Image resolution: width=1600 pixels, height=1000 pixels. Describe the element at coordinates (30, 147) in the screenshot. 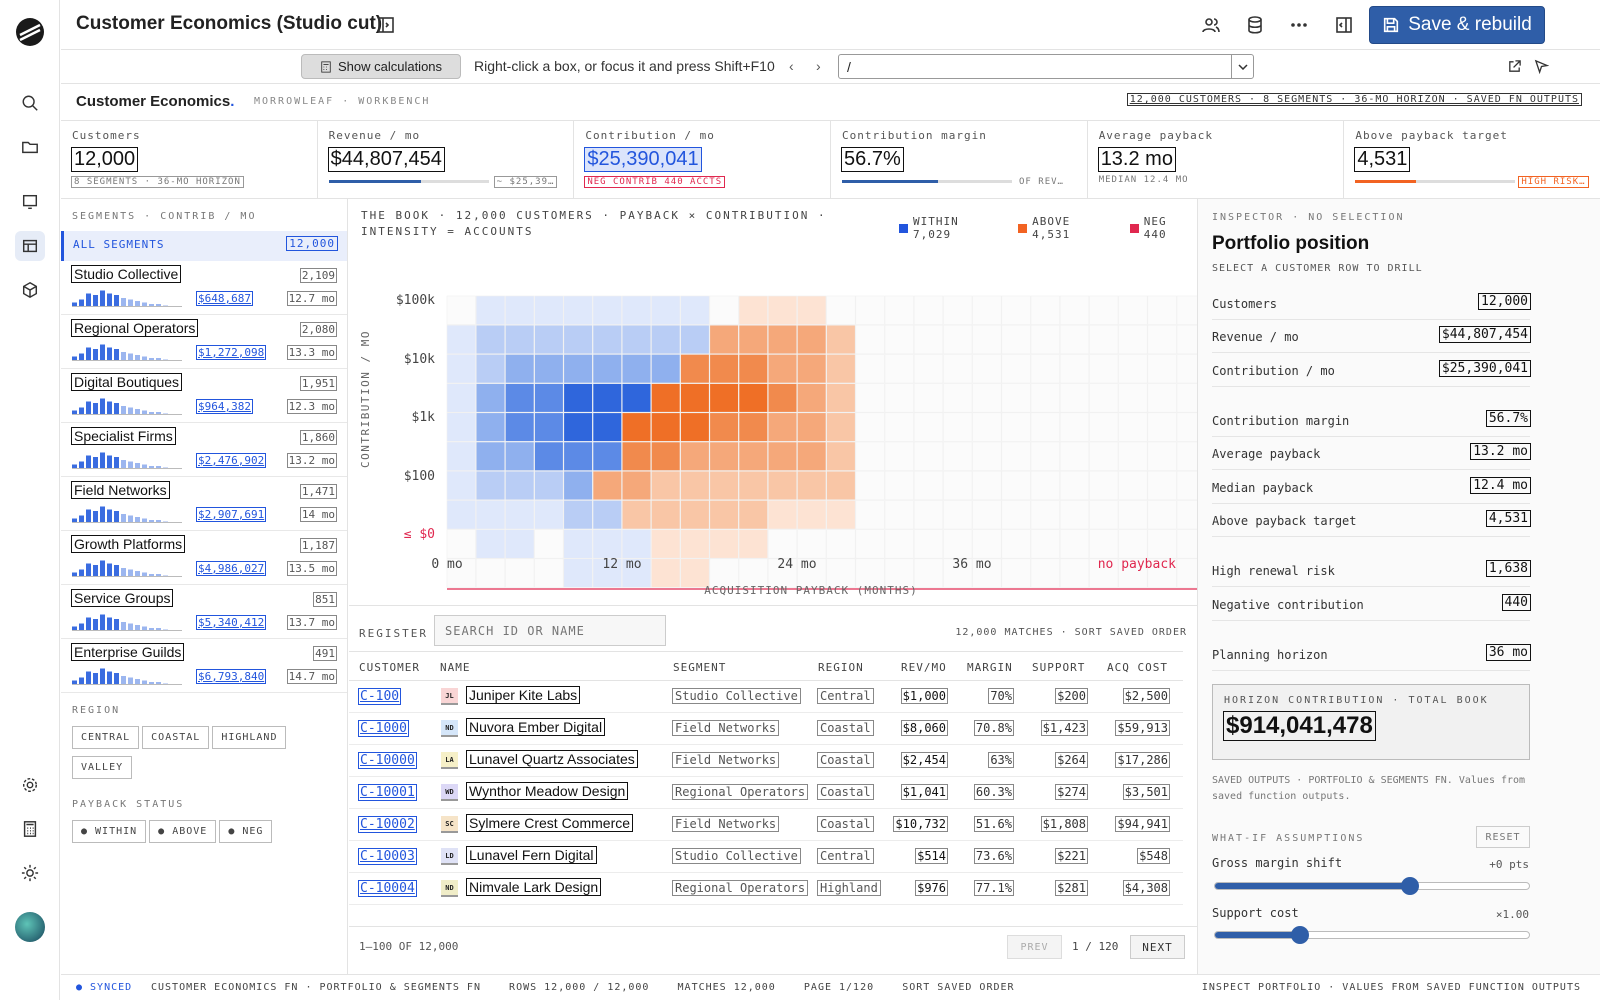

I see `folder-icon` at that location.